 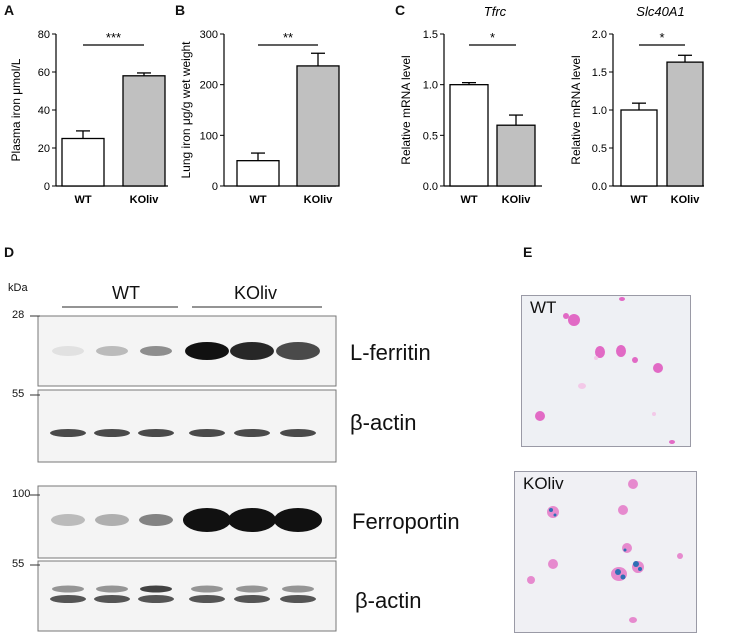 What do you see at coordinates (44, 35) in the screenshot?
I see `y-tick-label: 80` at bounding box center [44, 35].